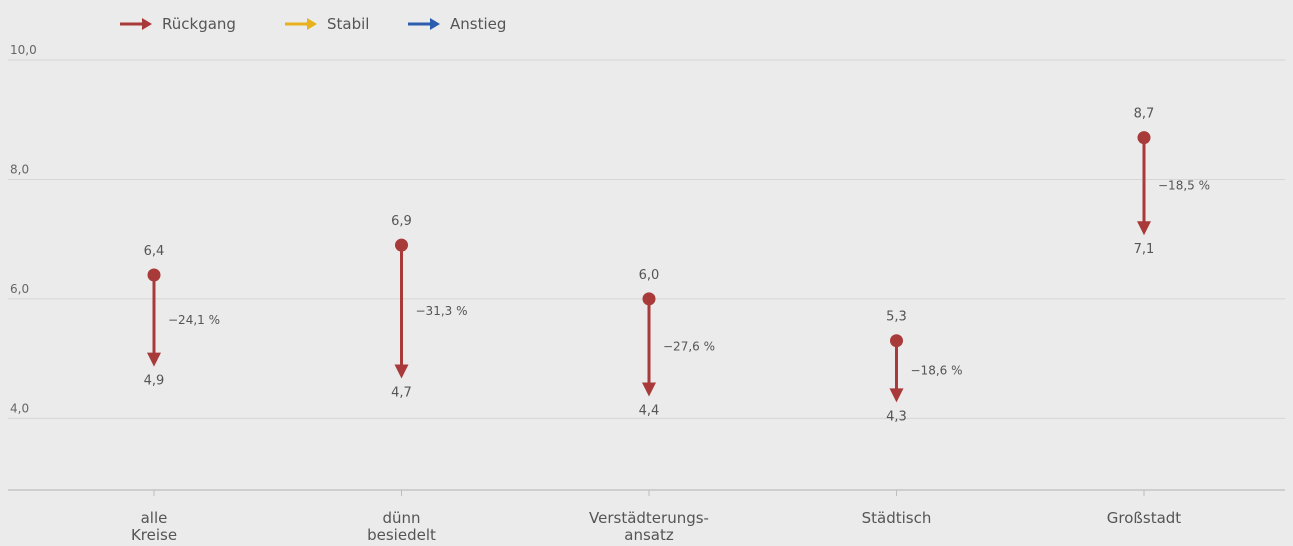 This screenshot has width=1293, height=546. I want to click on change-percent-label: −24,1 %, so click(194, 320).